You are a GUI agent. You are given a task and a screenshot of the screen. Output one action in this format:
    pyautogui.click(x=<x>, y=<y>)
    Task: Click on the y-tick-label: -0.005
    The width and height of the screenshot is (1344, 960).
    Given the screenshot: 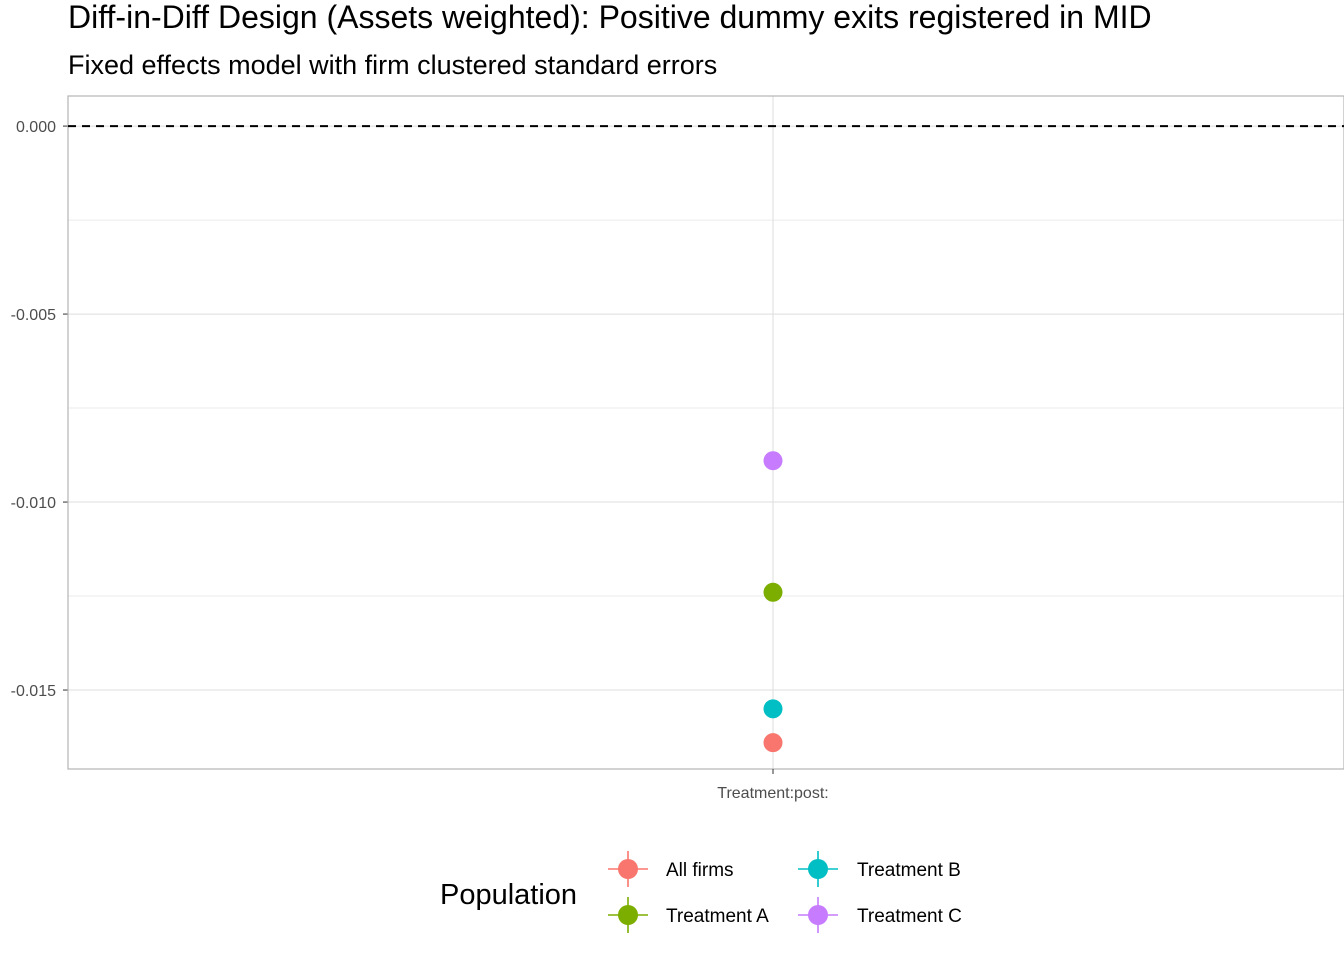 What is the action you would take?
    pyautogui.click(x=33, y=315)
    